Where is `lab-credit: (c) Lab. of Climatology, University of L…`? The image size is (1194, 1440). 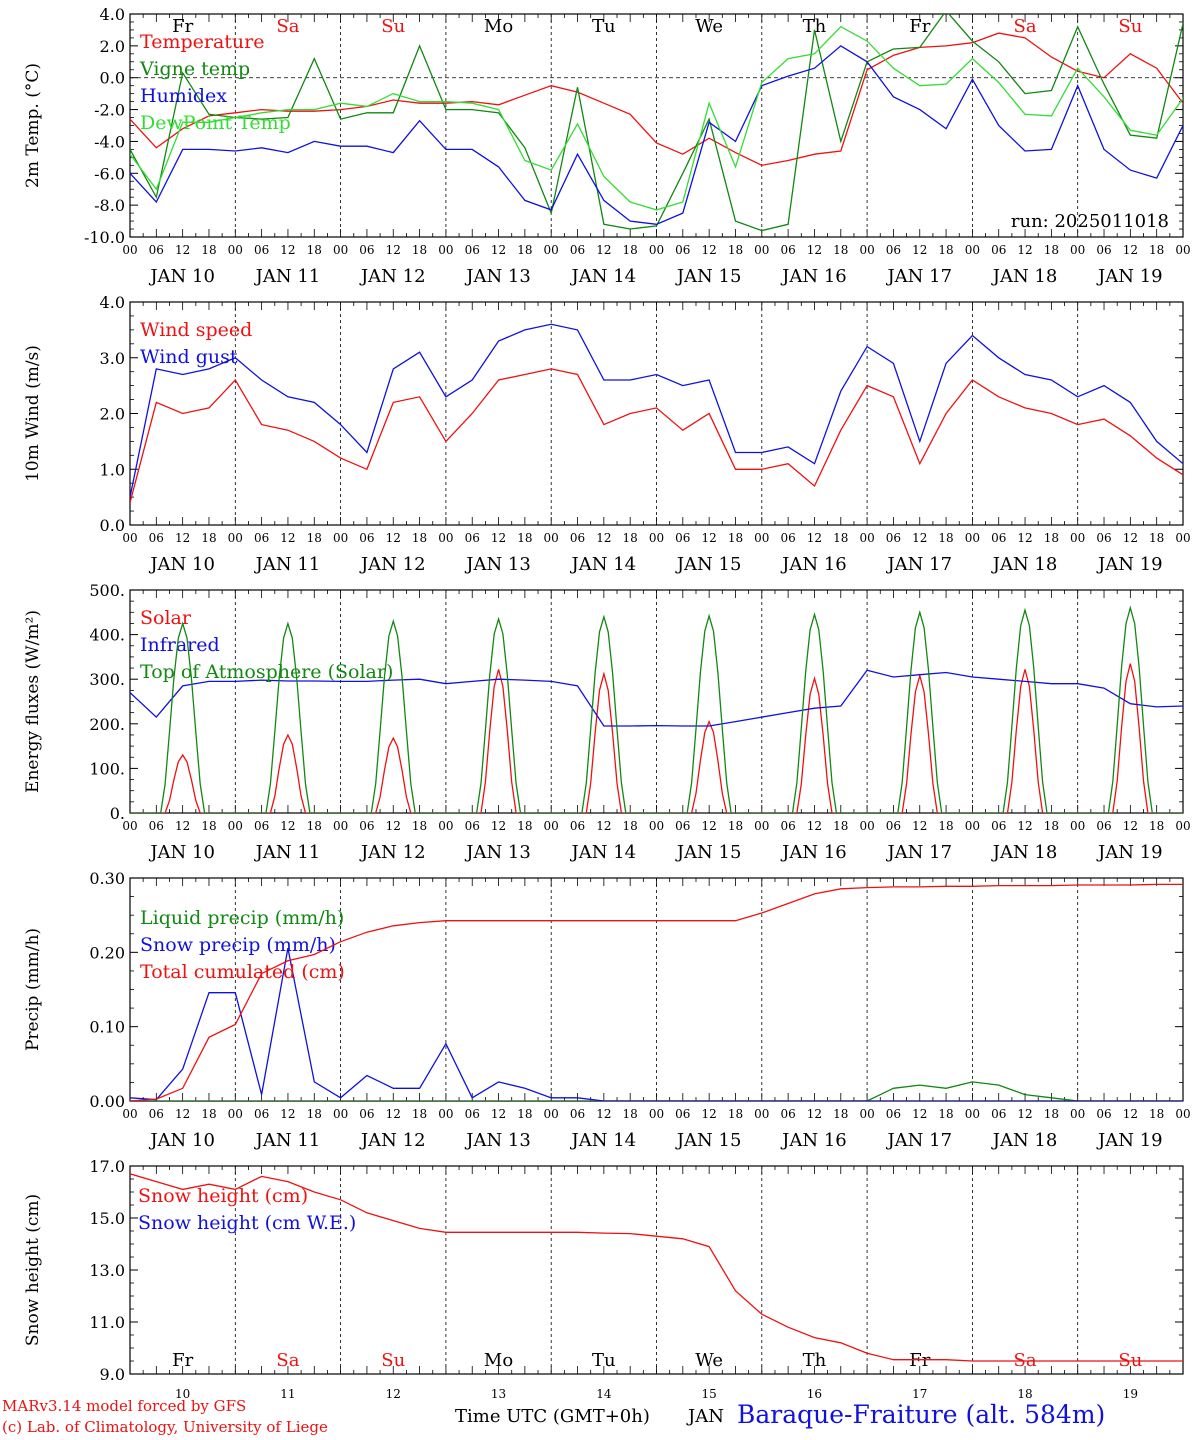
lab-credit: (c) Lab. of Climatology, University of L… is located at coordinates (165, 1427).